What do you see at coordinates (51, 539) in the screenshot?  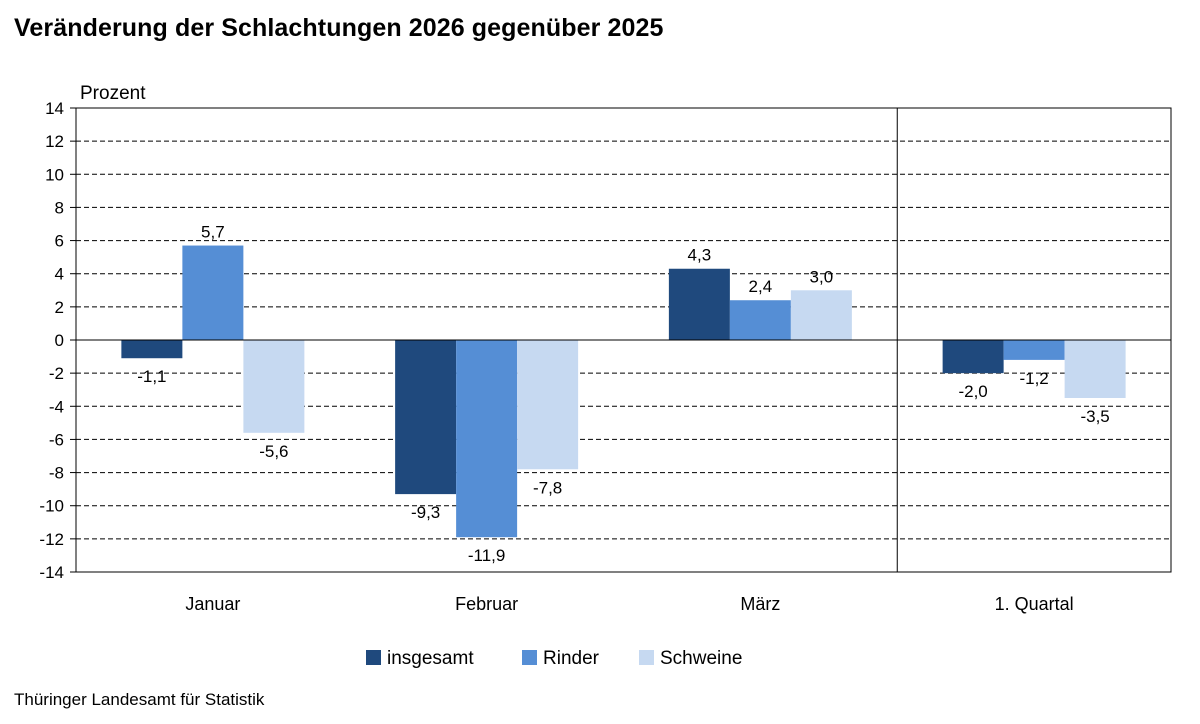 I see `y-tick-label: -12` at bounding box center [51, 539].